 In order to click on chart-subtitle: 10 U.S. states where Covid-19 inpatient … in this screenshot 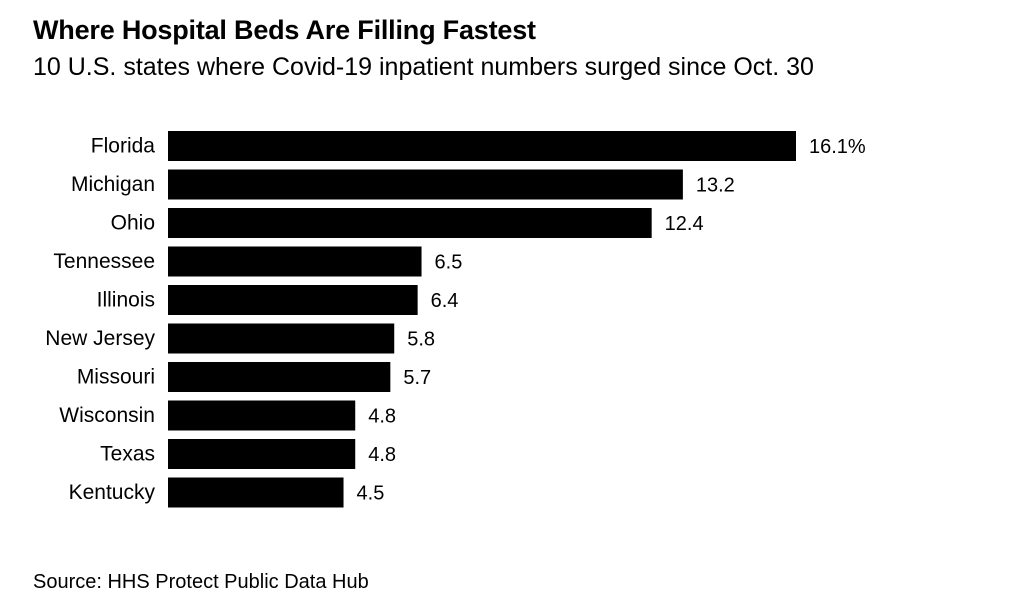, I will do `click(423, 67)`.